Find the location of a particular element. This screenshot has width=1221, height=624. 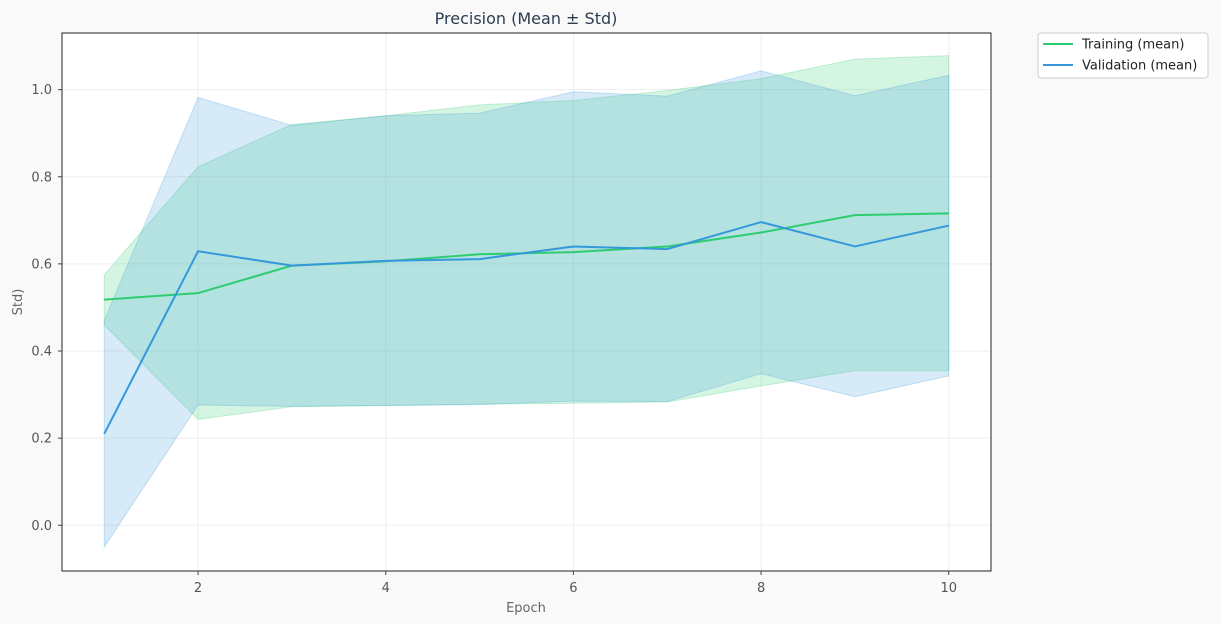

legend-box is located at coordinates (1123, 55).